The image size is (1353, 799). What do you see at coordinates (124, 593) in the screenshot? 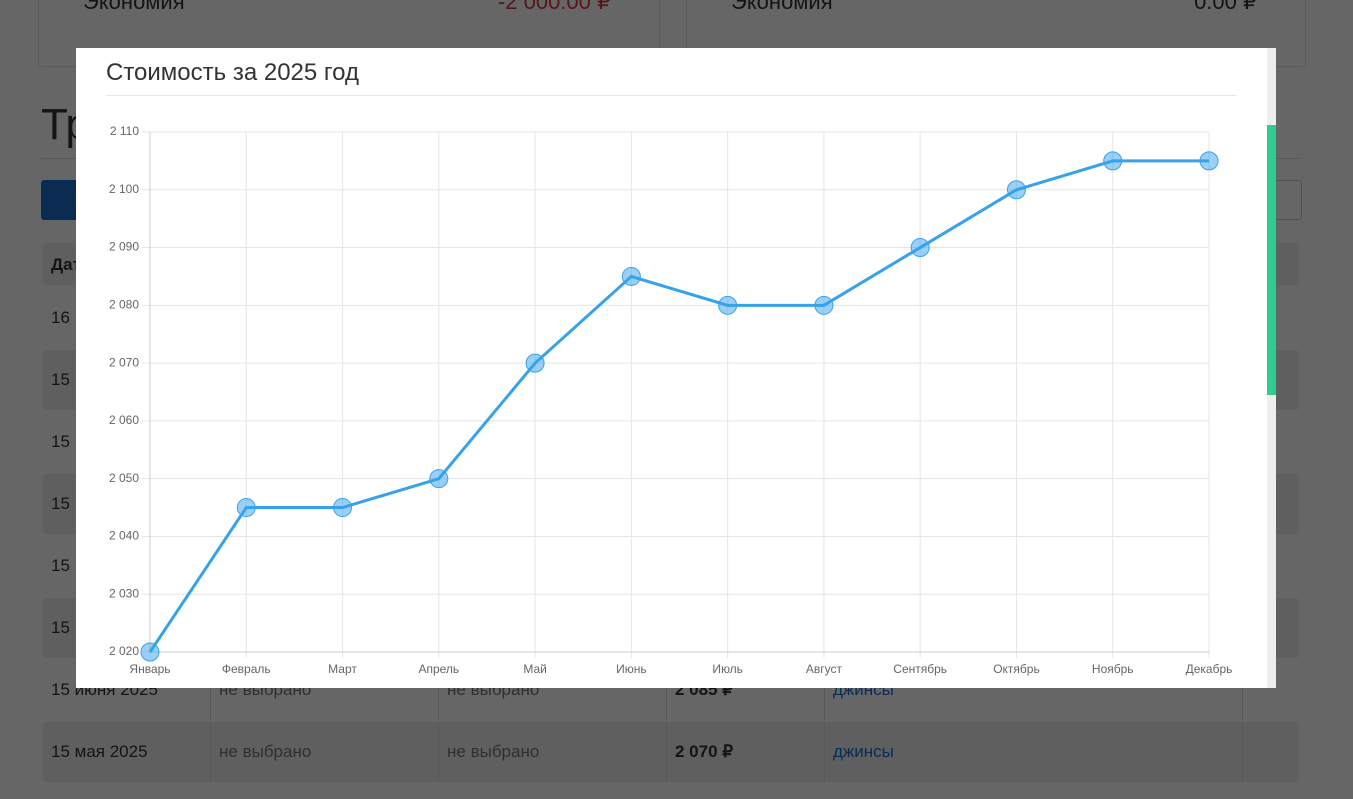
I see `y-tick-label: 2 030` at bounding box center [124, 593].